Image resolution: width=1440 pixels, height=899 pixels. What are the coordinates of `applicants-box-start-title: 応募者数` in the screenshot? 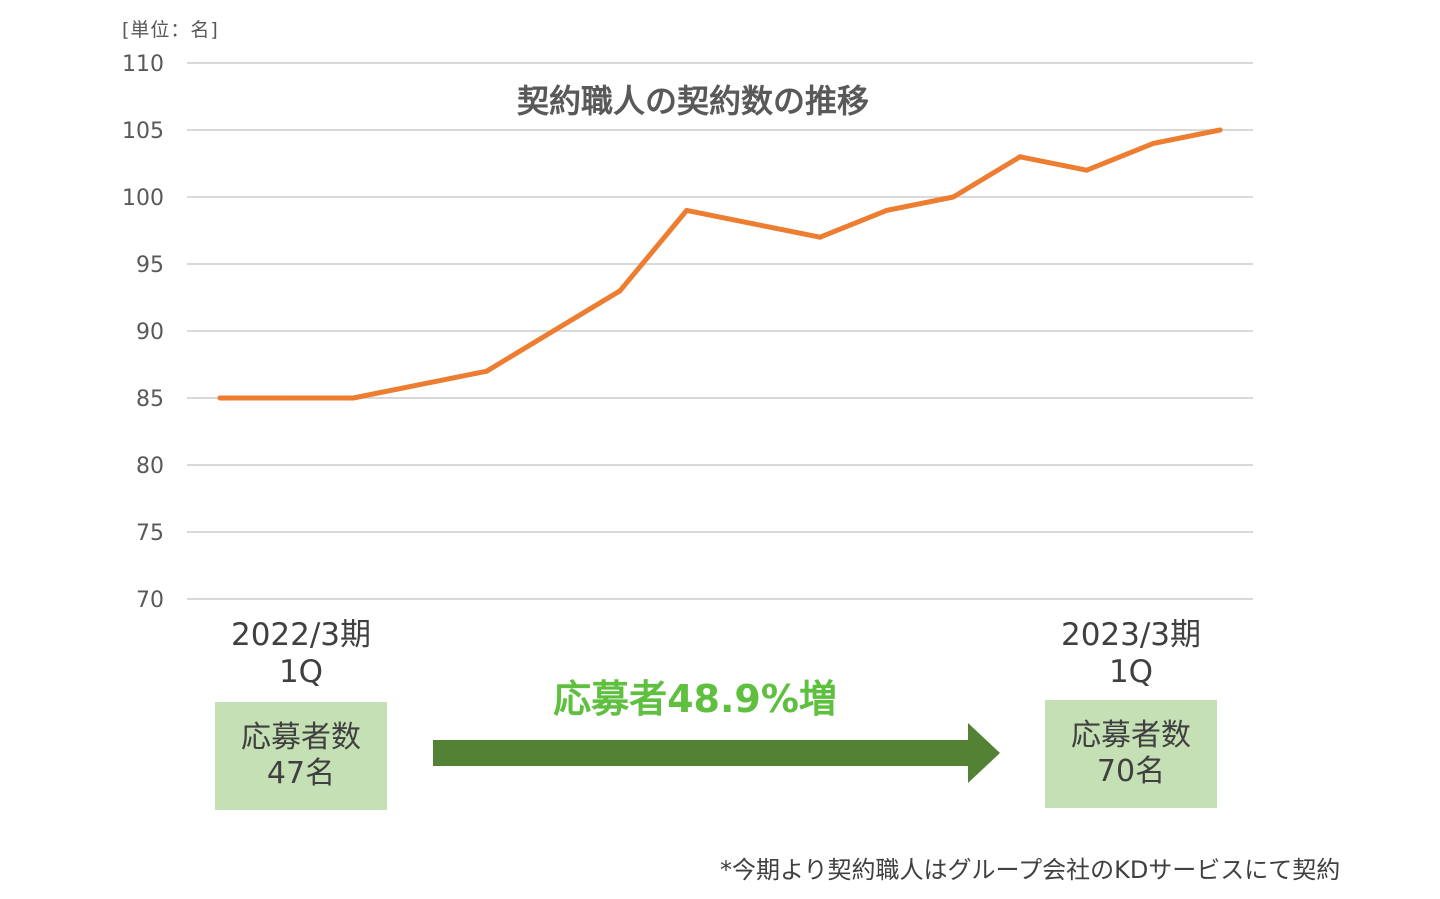 It's located at (301, 737).